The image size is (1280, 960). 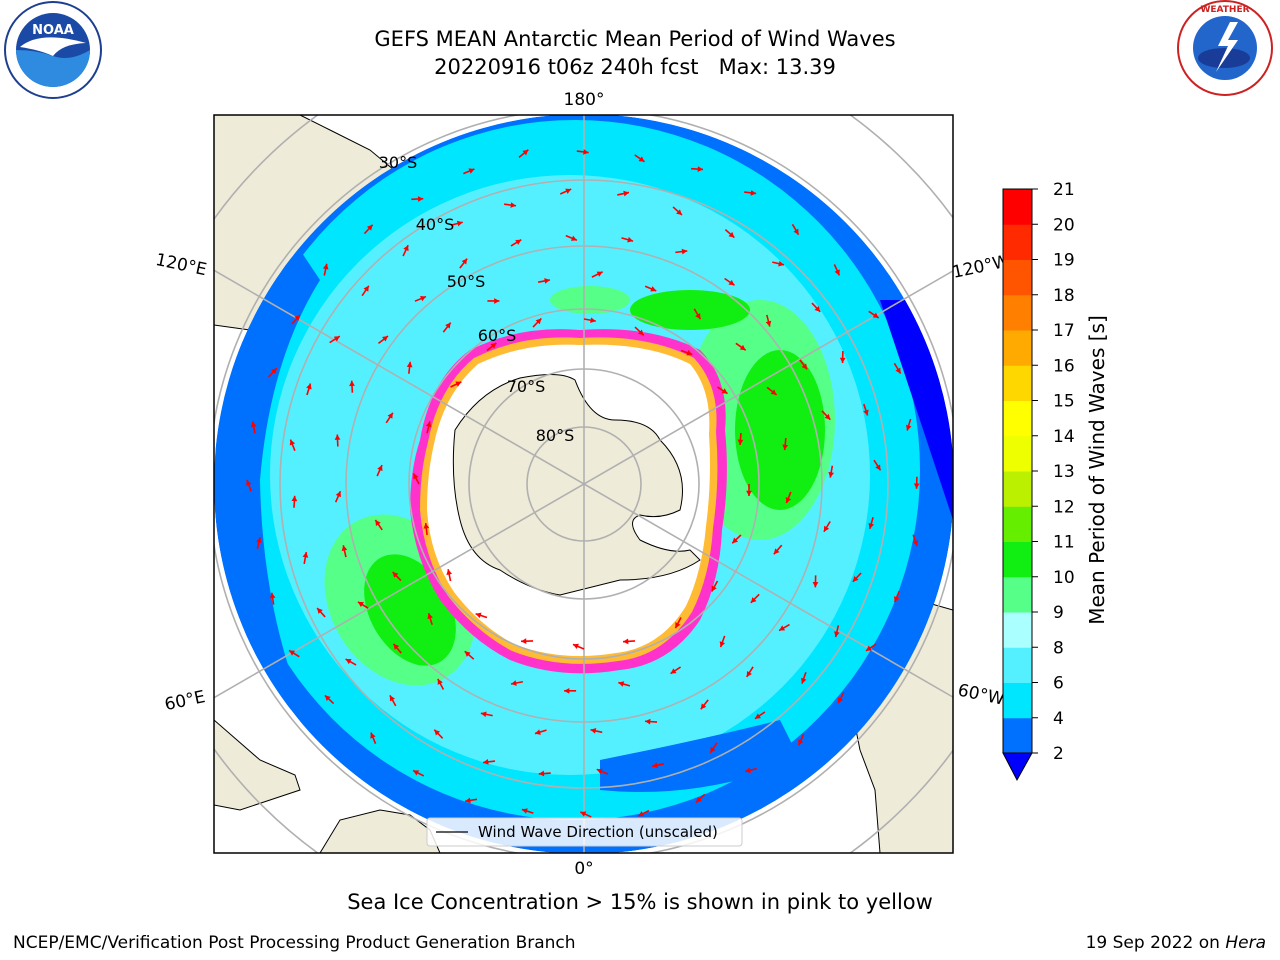 What do you see at coordinates (1064, 225) in the screenshot?
I see `colorbar-tick-label: 20` at bounding box center [1064, 225].